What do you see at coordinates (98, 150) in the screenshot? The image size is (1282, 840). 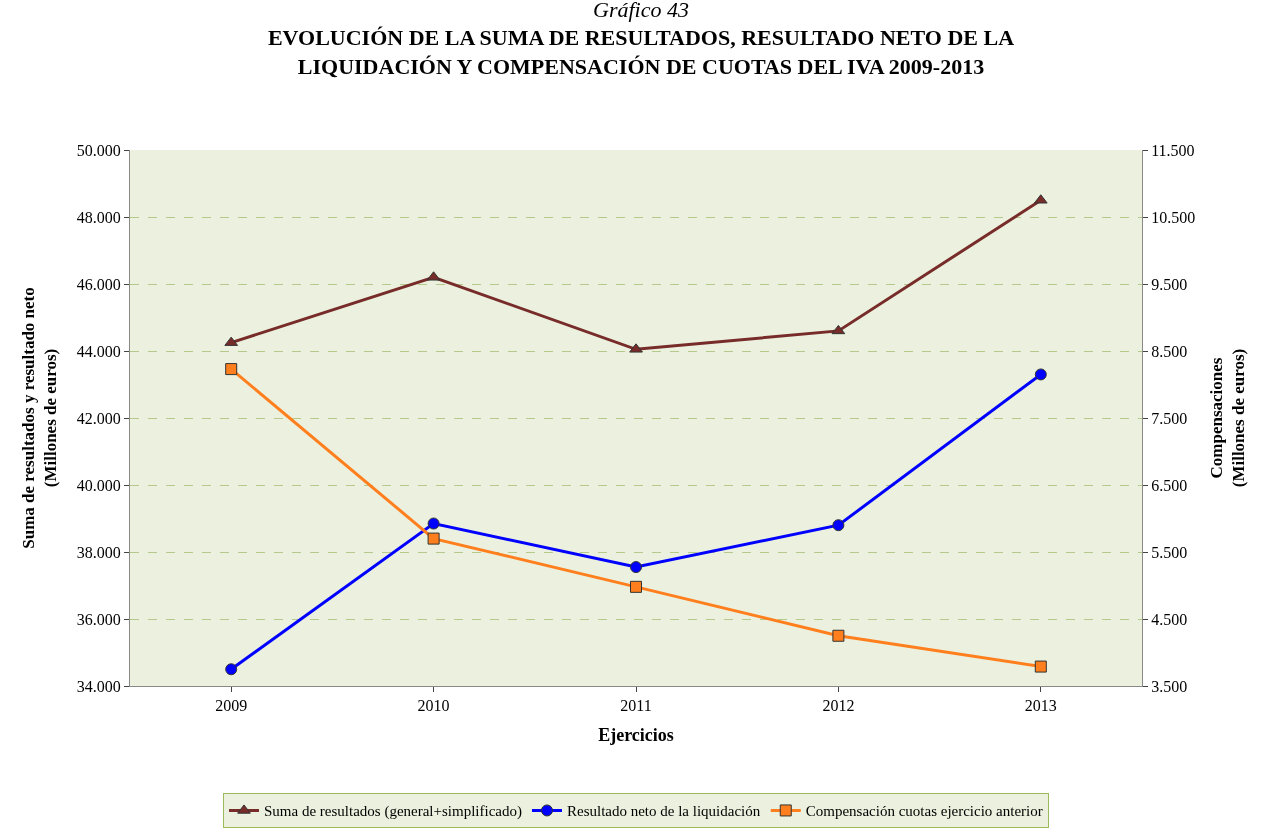 I see `y-tick-label: 50.000` at bounding box center [98, 150].